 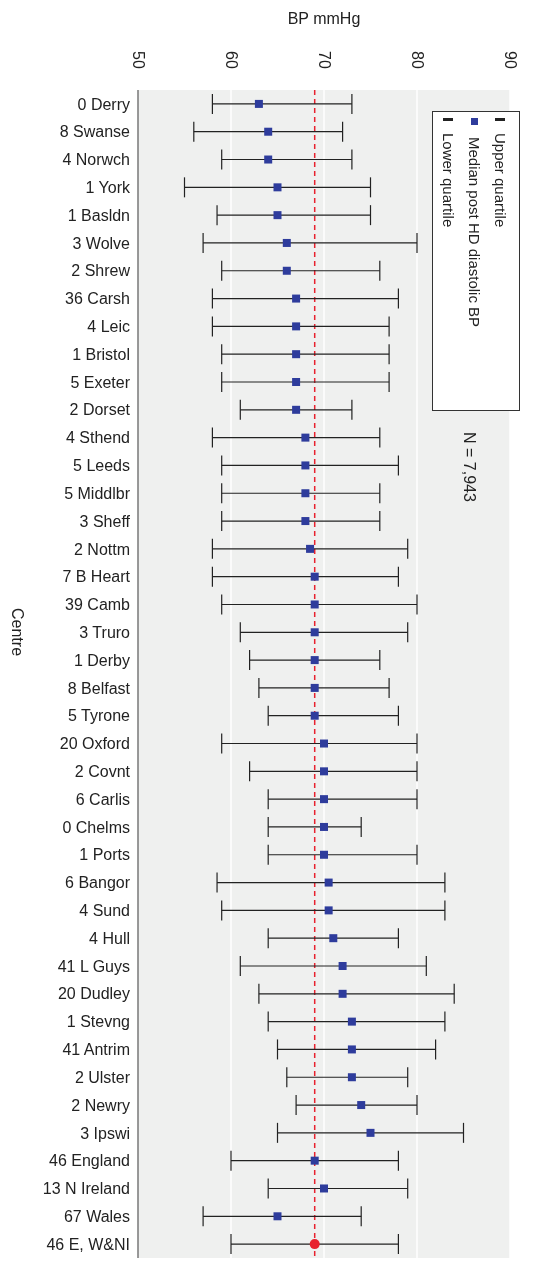 What do you see at coordinates (98, 883) in the screenshot?
I see `y-tick-label: 6 Bangor` at bounding box center [98, 883].